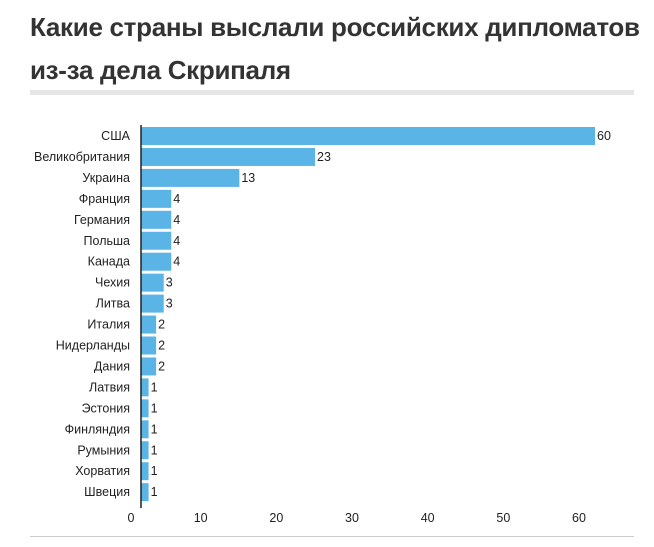  I want to click on category-label: Эстония, so click(106, 408).